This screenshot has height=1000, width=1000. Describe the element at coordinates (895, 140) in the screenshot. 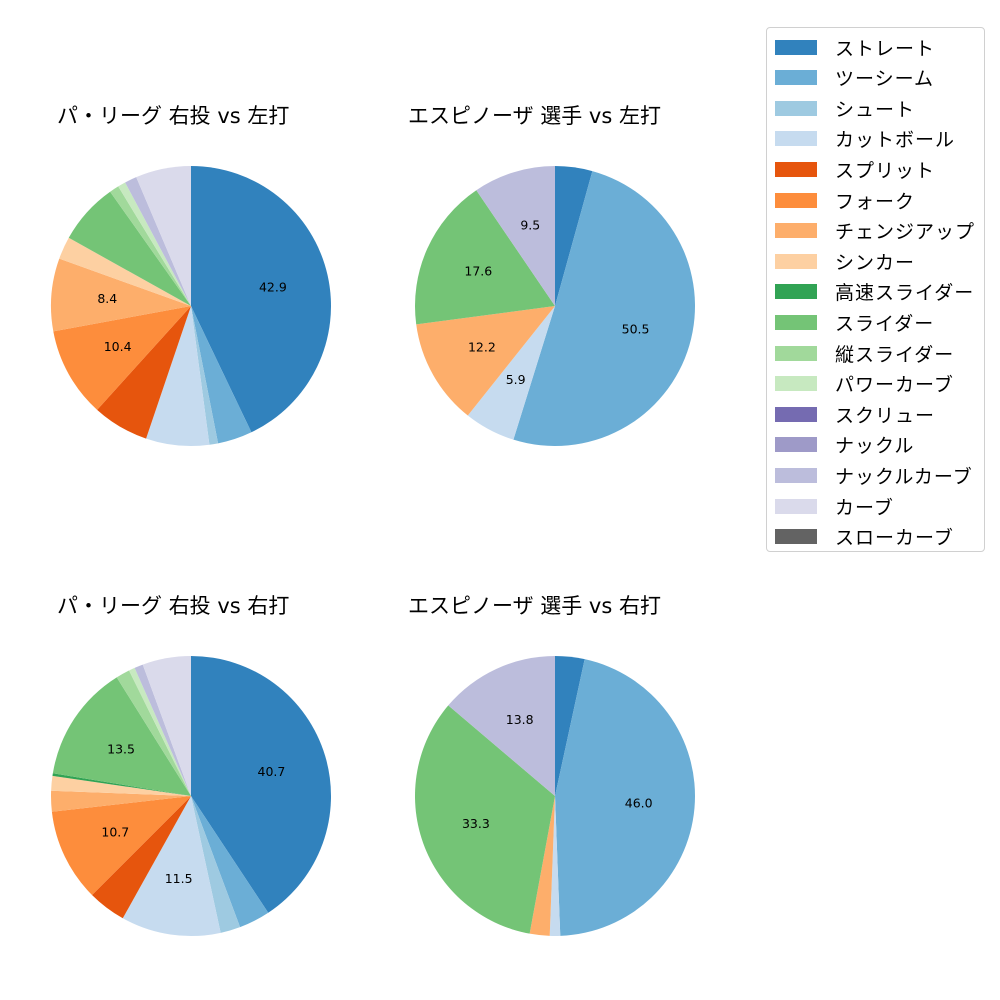

I see `legend-label: カットボール` at that location.